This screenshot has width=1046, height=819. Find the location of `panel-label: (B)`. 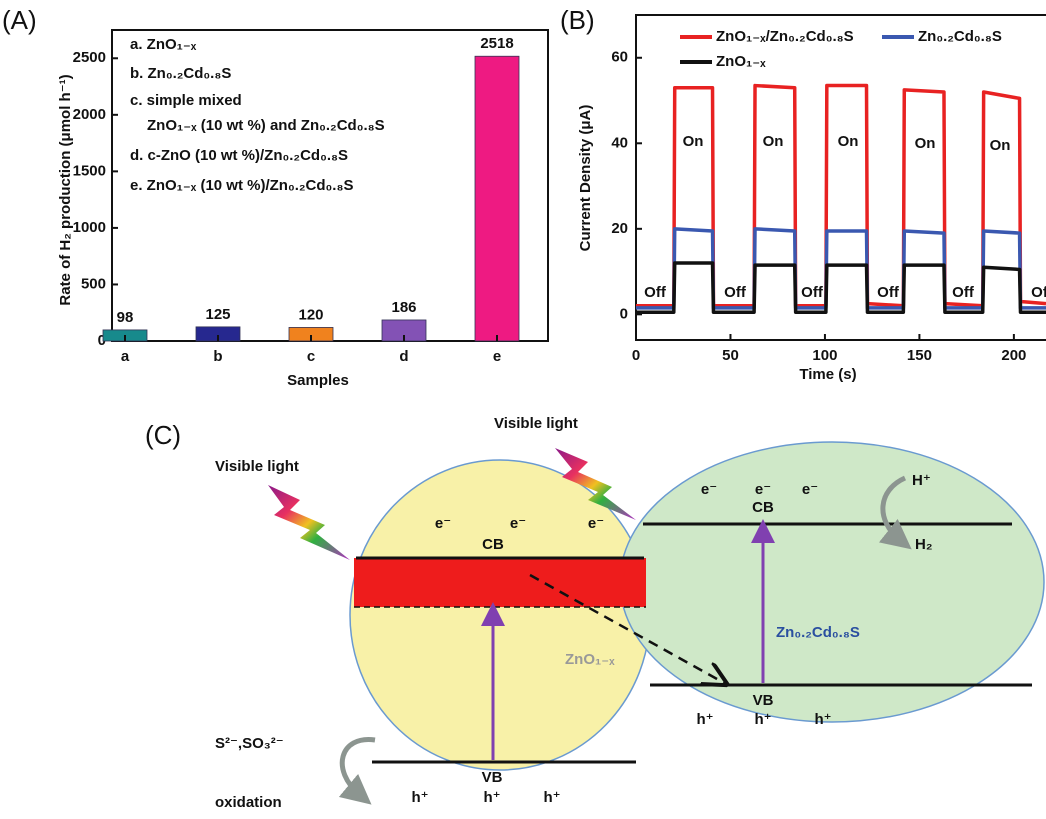

panel-label: (B) is located at coordinates (577, 20).